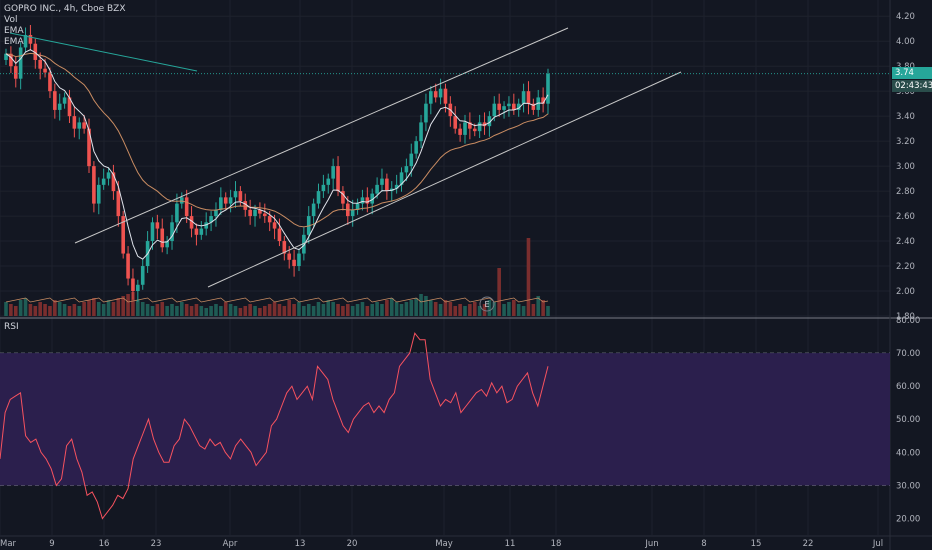 This screenshot has height=550, width=932. I want to click on volume-ma-line, so click(277, 300).